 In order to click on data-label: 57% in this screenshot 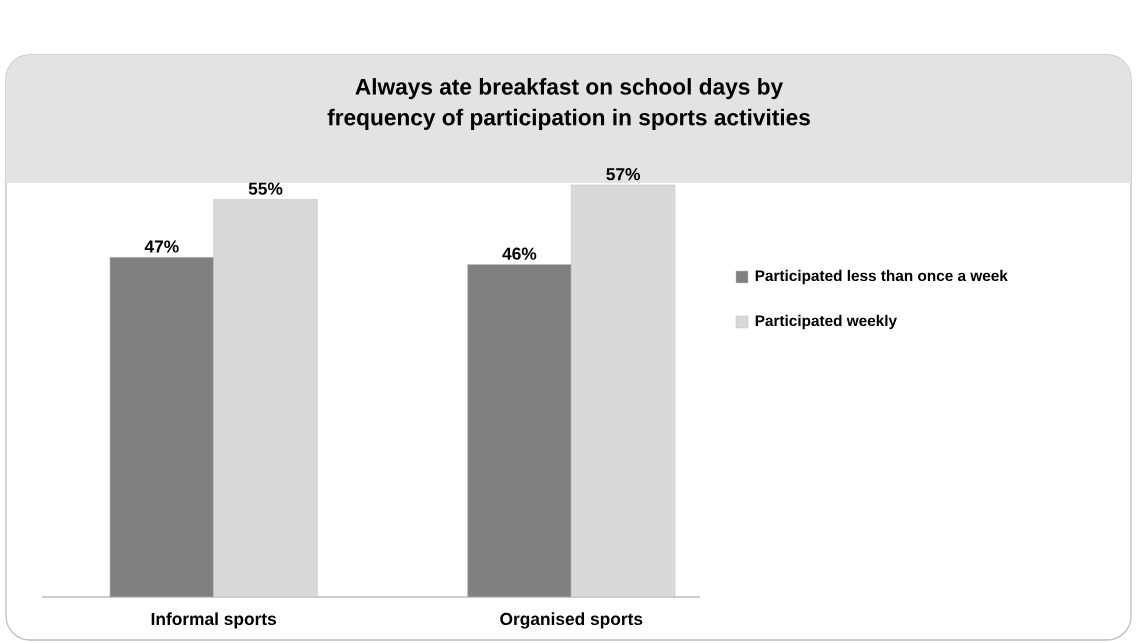, I will do `click(623, 174)`.